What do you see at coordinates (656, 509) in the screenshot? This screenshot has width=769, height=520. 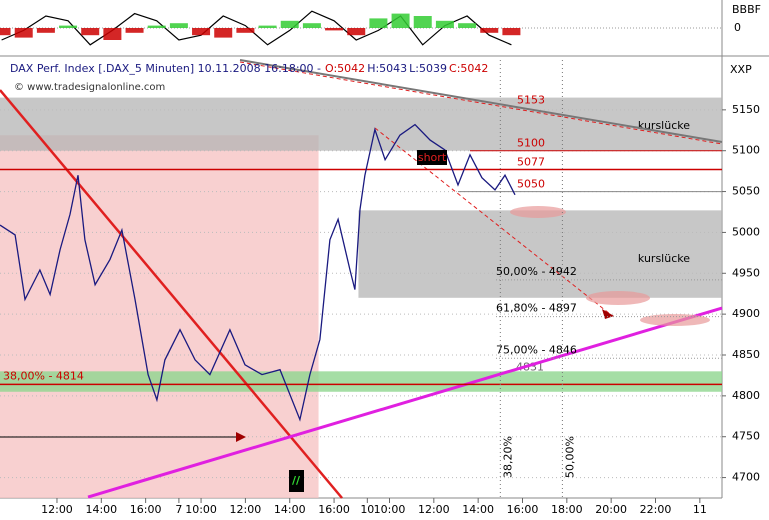 I see `x-tick-label: 22:00` at bounding box center [656, 509].